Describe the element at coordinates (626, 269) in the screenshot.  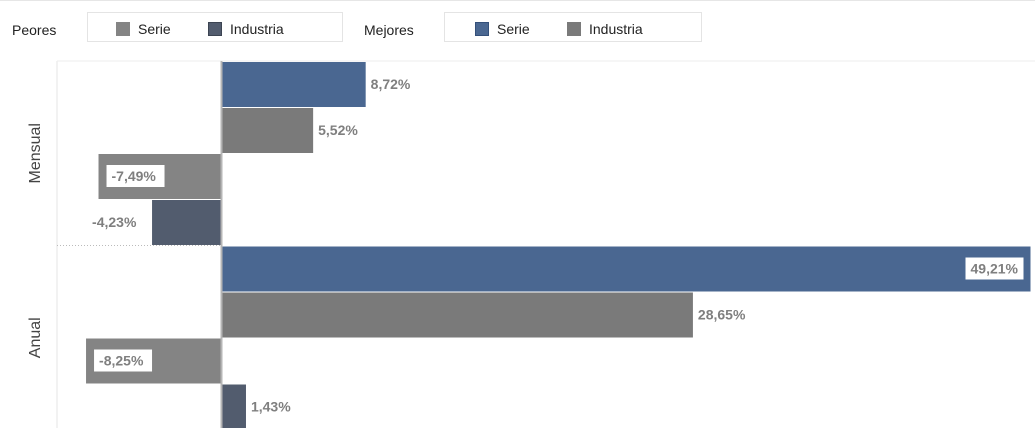
I see `bar-mejores-serie-anual` at that location.